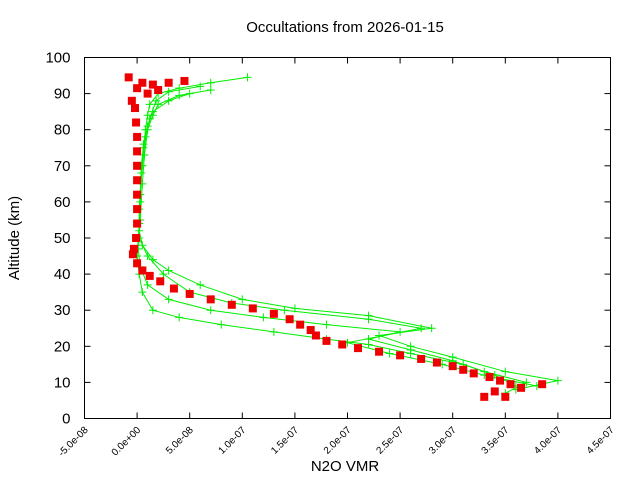 This screenshot has height=485, width=640. Describe the element at coordinates (601, 441) in the screenshot. I see `x-tick-label: 4.5e-07` at that location.